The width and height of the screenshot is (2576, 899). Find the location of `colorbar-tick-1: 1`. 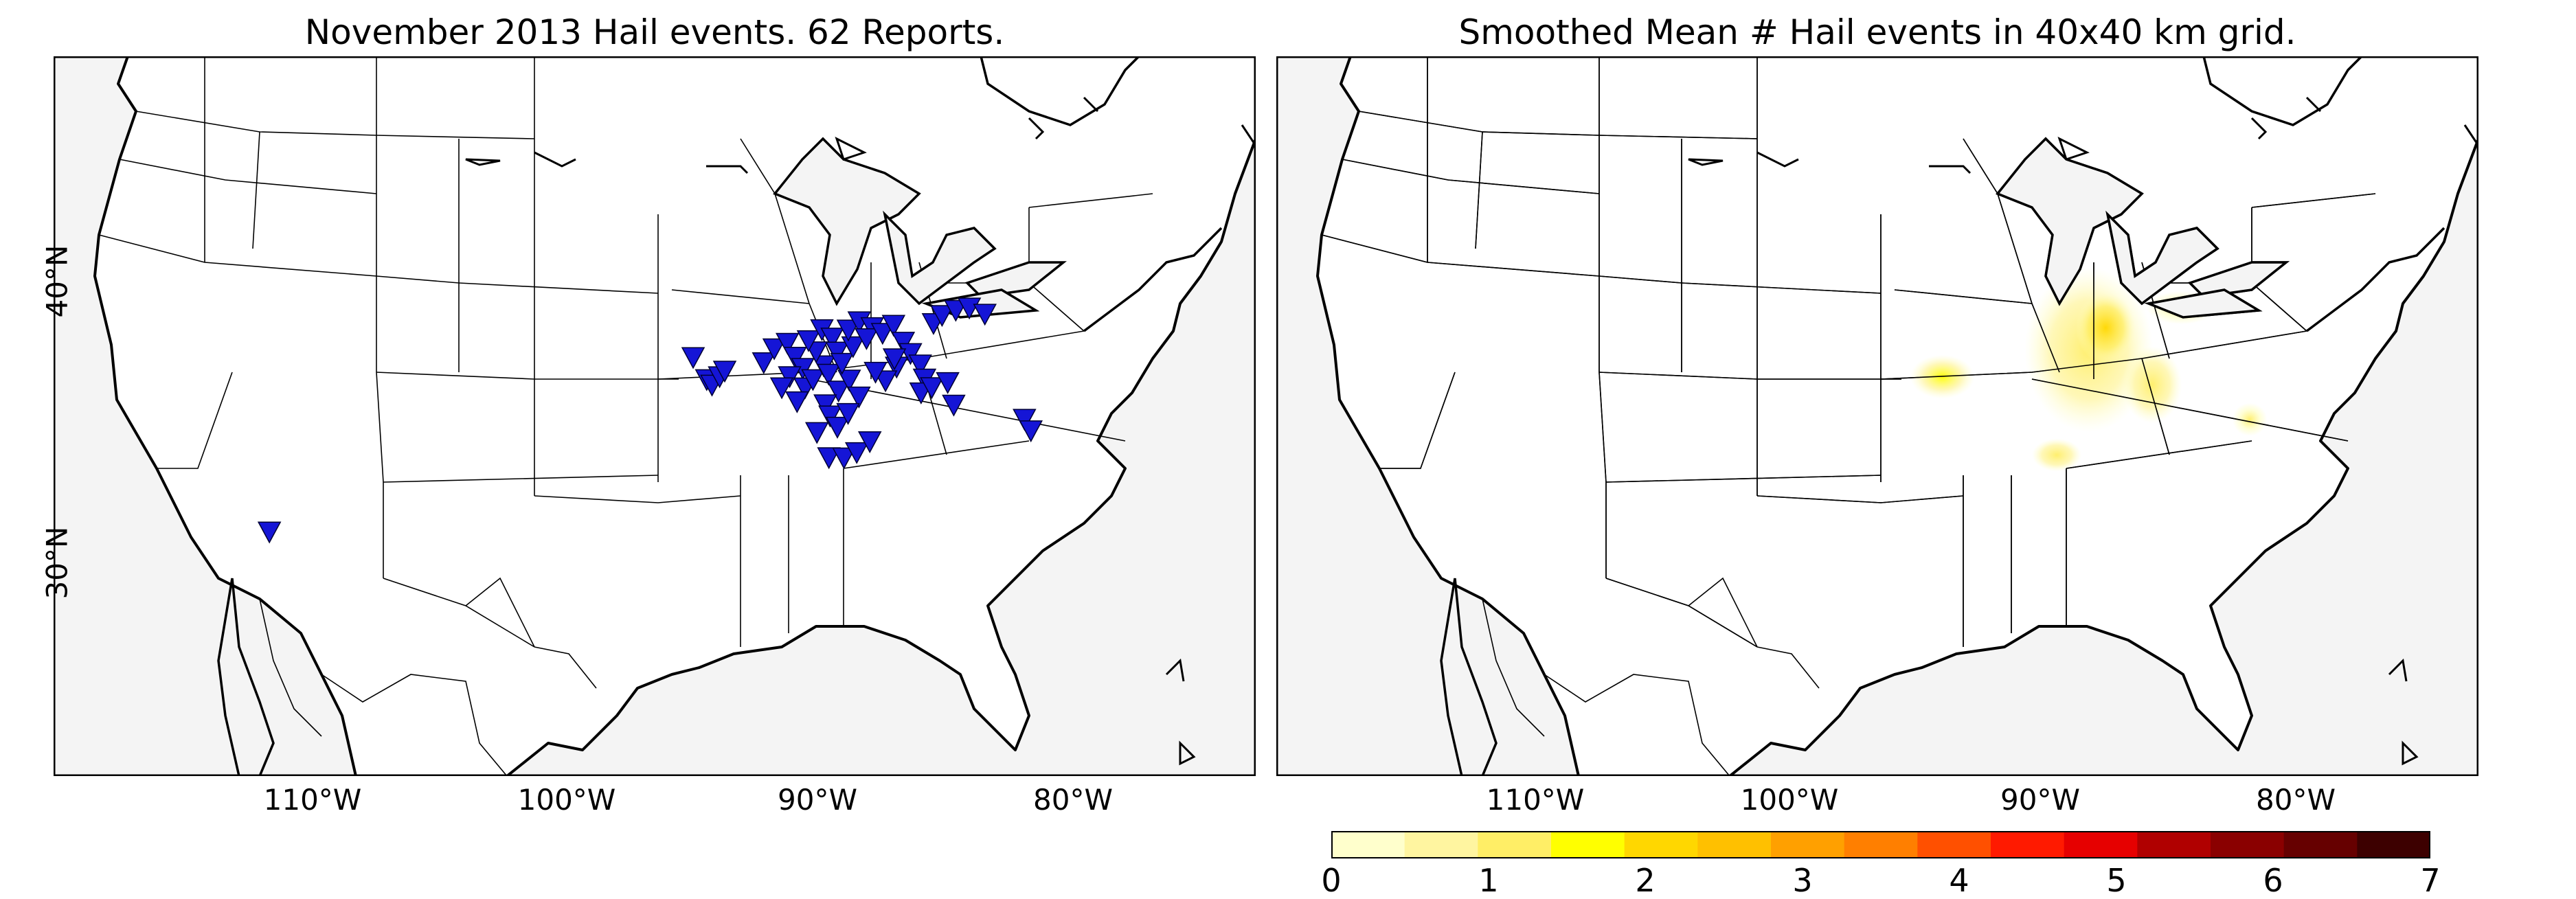

colorbar-tick-1: 1 is located at coordinates (1488, 881).